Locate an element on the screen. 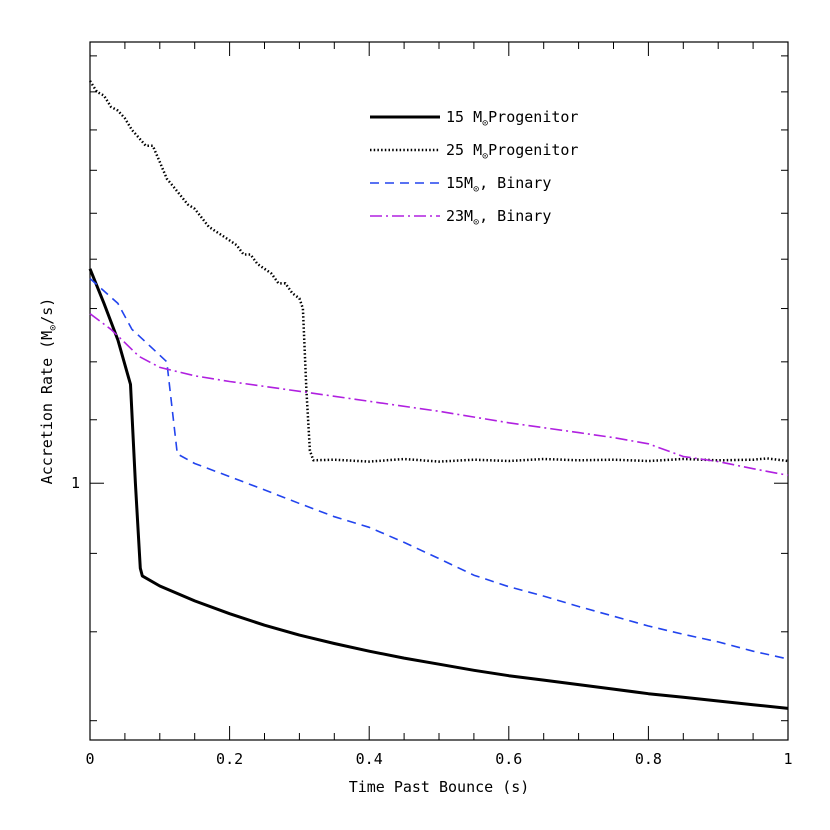 The width and height of the screenshot is (830, 830). x-tick-label: 0.2 is located at coordinates (229, 759).